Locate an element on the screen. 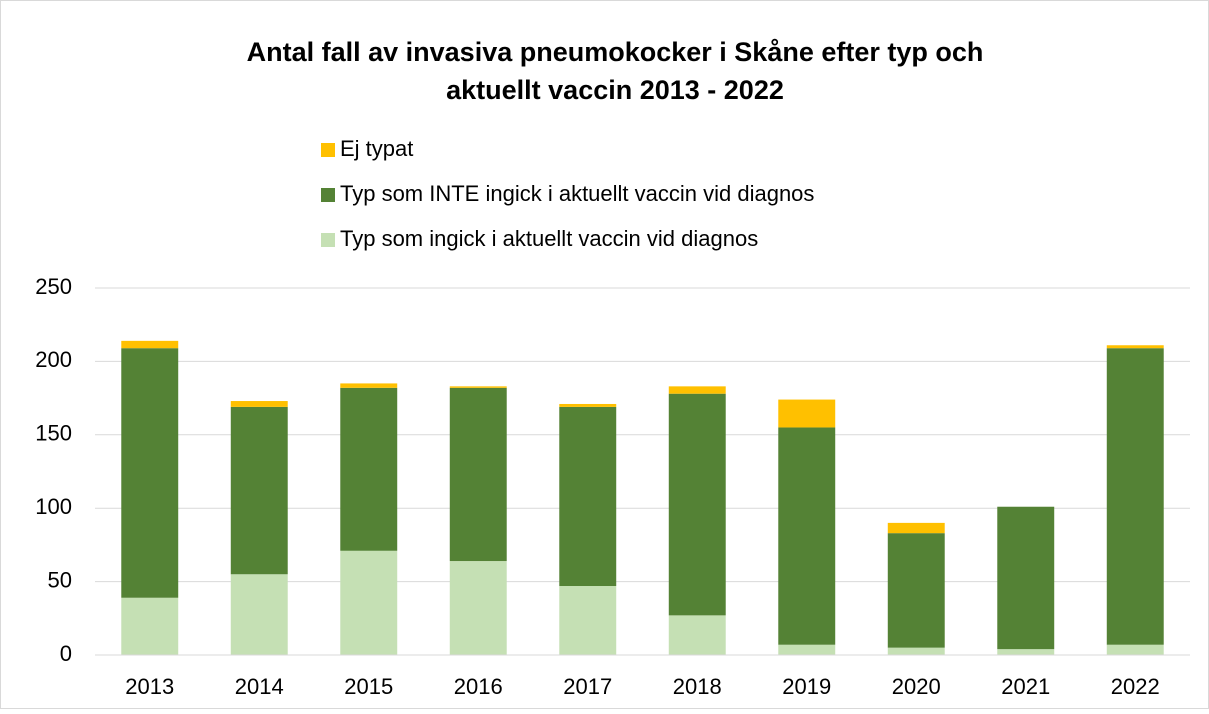 Image resolution: width=1209 pixels, height=714 pixels. y-tick-label: 200 is located at coordinates (53, 359).